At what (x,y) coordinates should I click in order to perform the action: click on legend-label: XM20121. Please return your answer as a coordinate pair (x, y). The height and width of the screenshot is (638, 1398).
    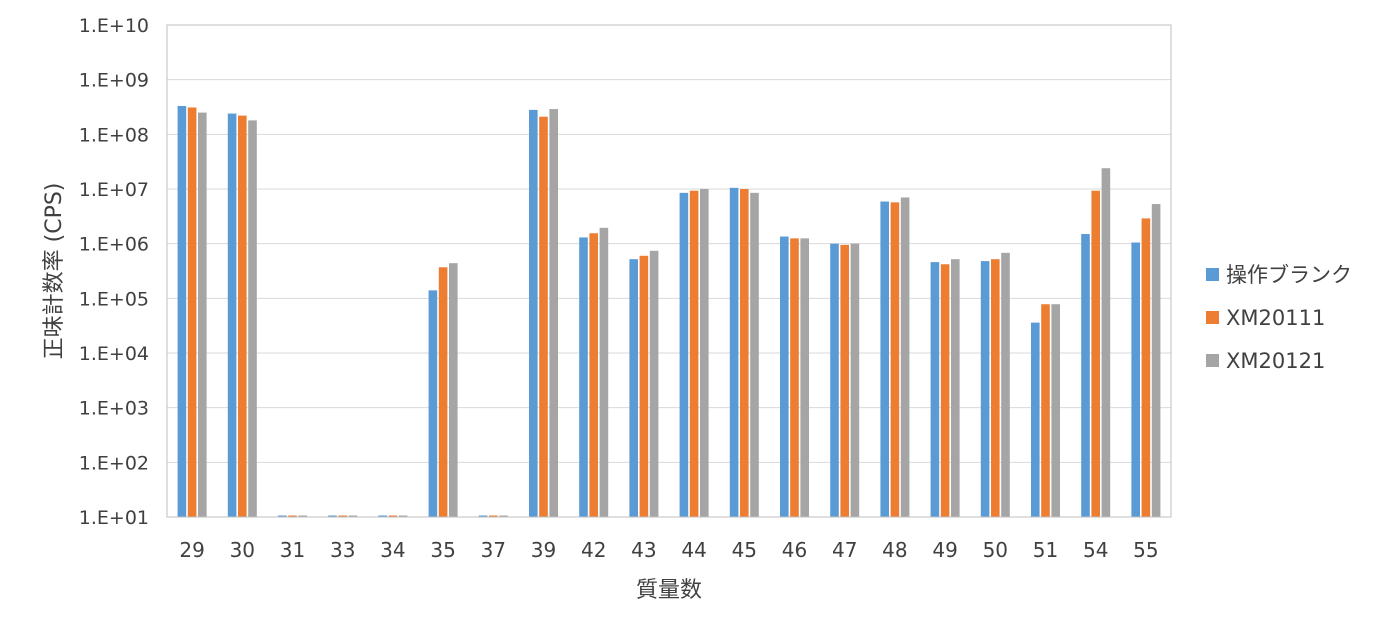
    Looking at the image, I should click on (1275, 361).